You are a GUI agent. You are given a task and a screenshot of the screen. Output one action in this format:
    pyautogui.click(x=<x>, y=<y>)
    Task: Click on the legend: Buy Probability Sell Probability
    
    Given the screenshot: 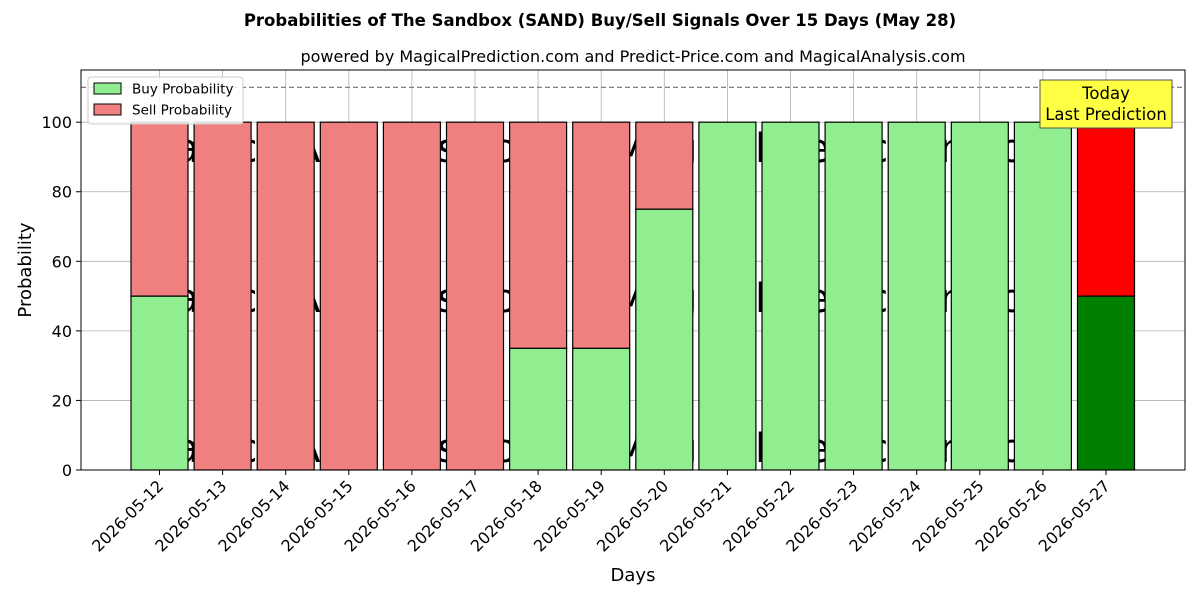 What is the action you would take?
    pyautogui.click(x=165, y=100)
    